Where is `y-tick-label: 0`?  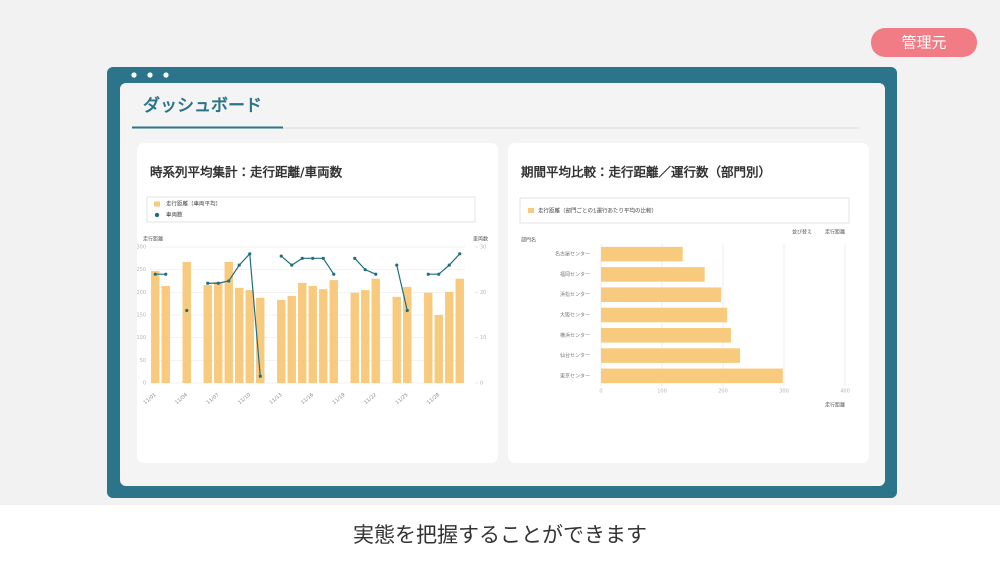
y-tick-label: 0 is located at coordinates (144, 384).